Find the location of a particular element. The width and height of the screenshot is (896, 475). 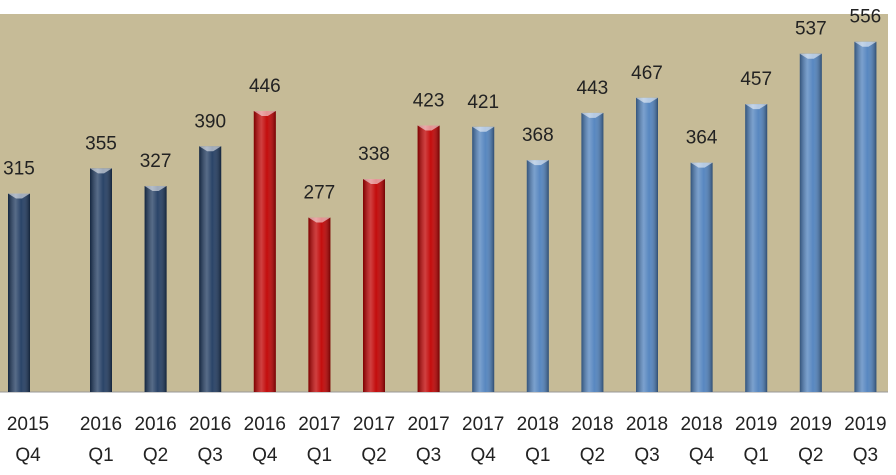

value-label: 446 is located at coordinates (265, 86).